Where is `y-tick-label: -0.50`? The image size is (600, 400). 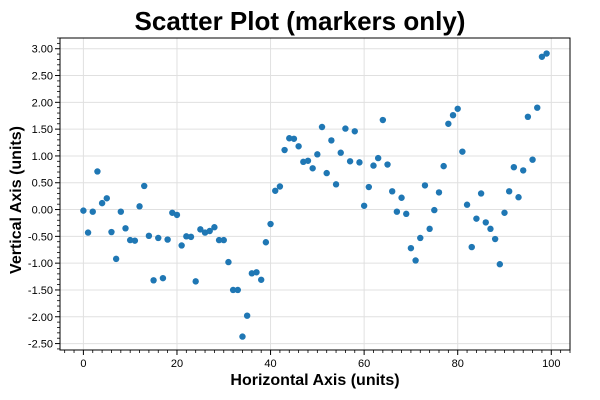 y-tick-label: -0.50 is located at coordinates (40, 237).